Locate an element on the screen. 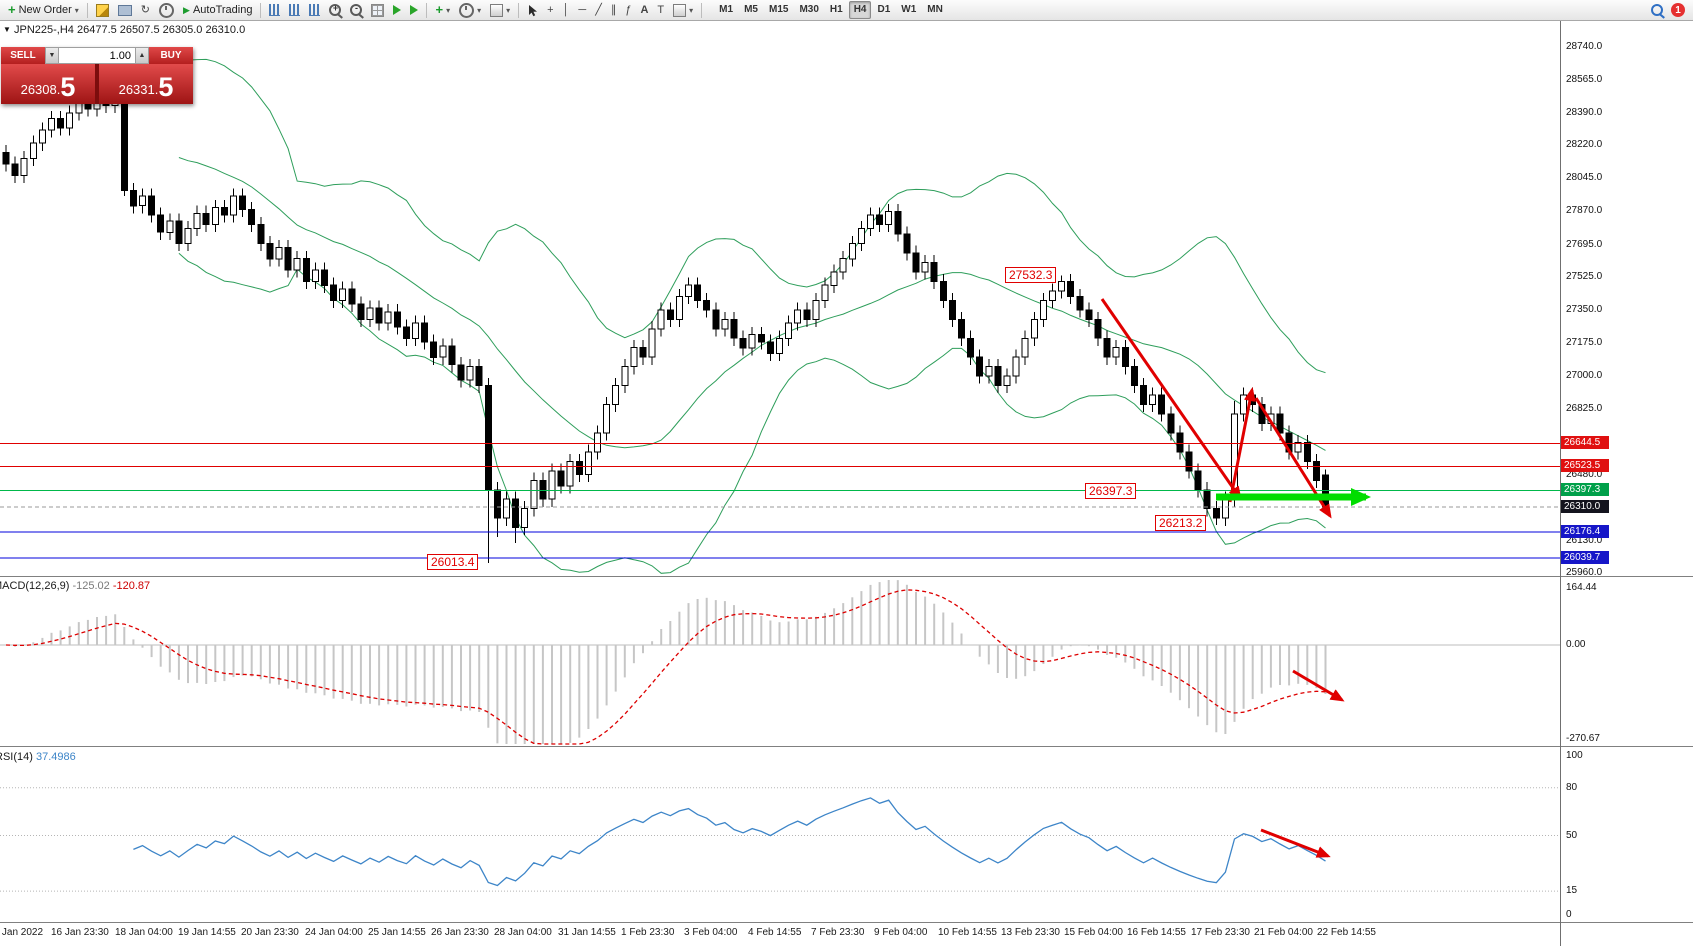  indicators-button: + ▾ is located at coordinates (442, 10).